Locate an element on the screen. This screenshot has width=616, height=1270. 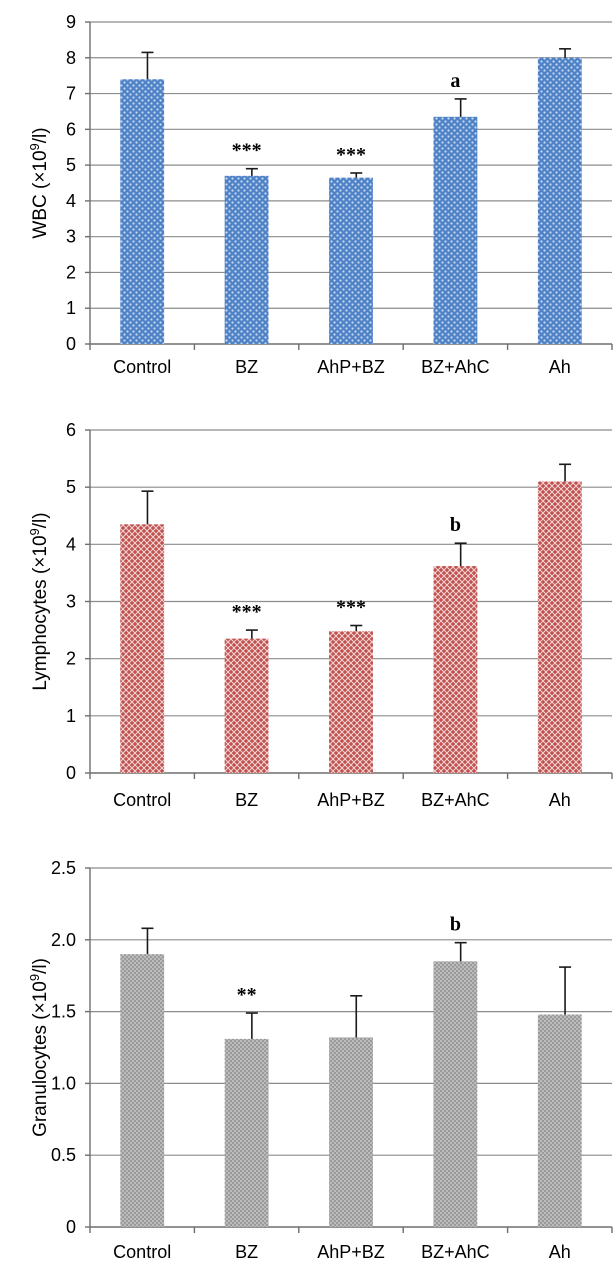
lymphocytes-ylabel-main: Lymphocytes (×10 is located at coordinates (40, 612).